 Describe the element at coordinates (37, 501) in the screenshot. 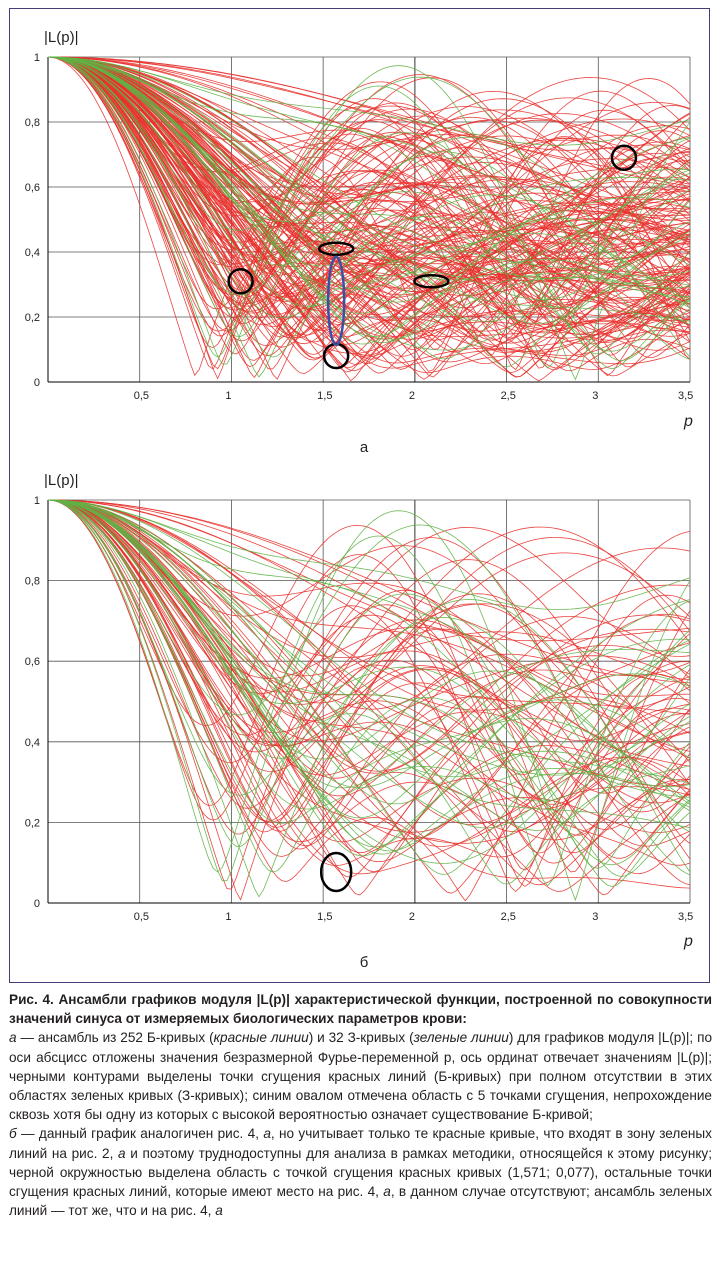

I see `y-tick-label: 1` at that location.